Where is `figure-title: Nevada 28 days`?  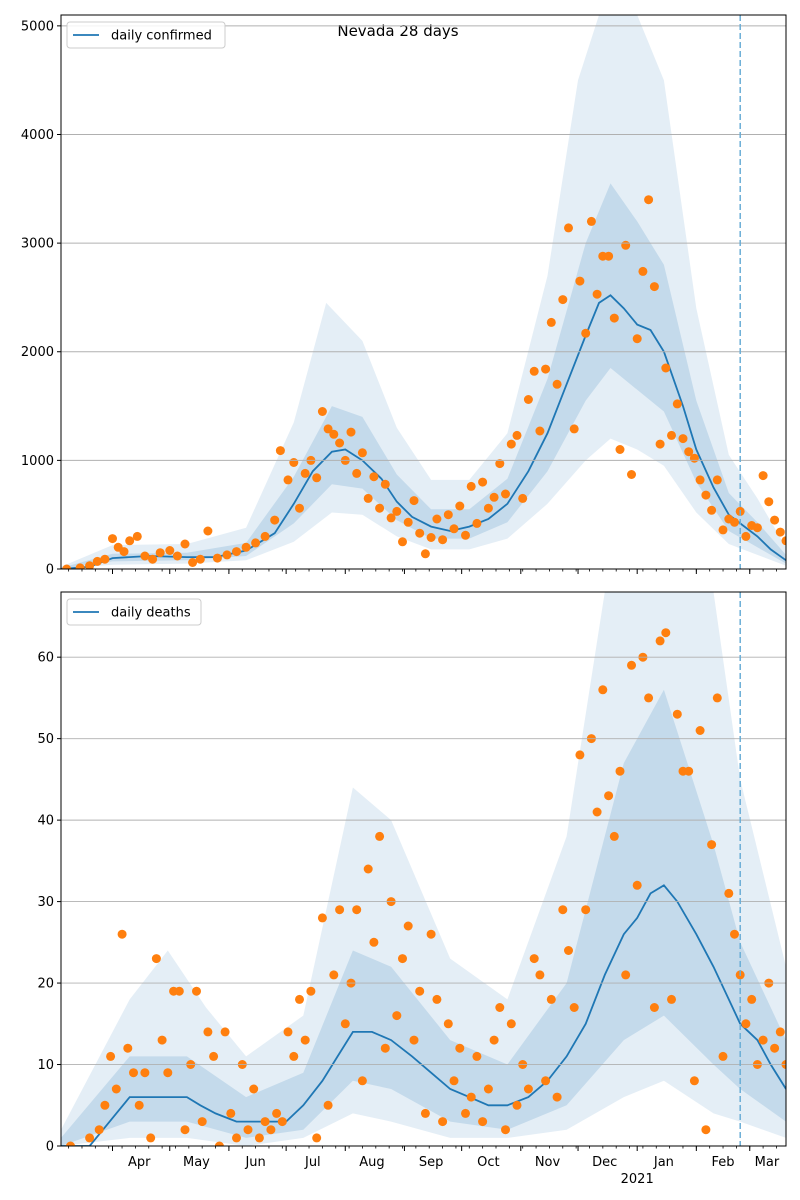
figure-title: Nevada 28 days is located at coordinates (397, 31).